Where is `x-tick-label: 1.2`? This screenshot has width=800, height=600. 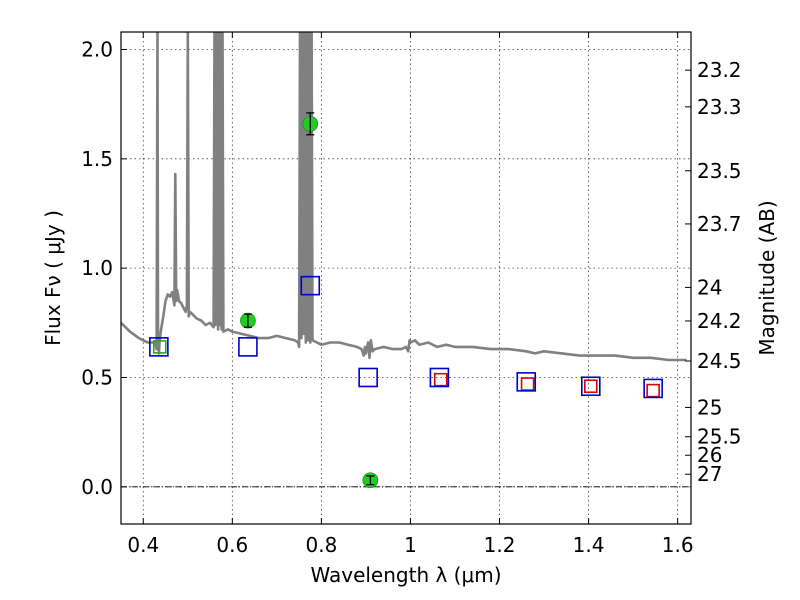
x-tick-label: 1.2 is located at coordinates (500, 545).